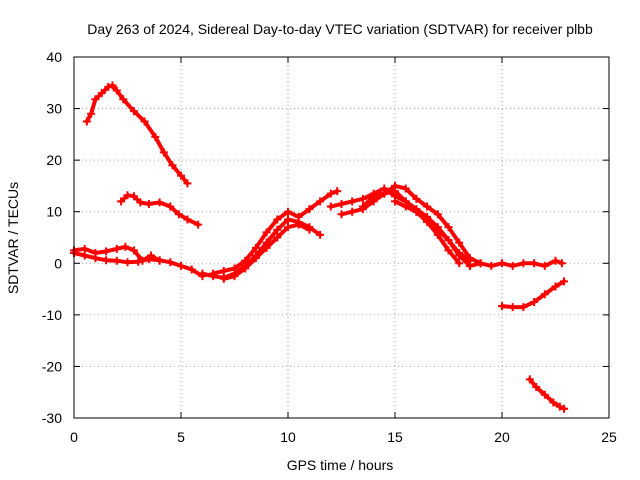  Describe the element at coordinates (54, 160) in the screenshot. I see `y-tick-label: 20` at that location.